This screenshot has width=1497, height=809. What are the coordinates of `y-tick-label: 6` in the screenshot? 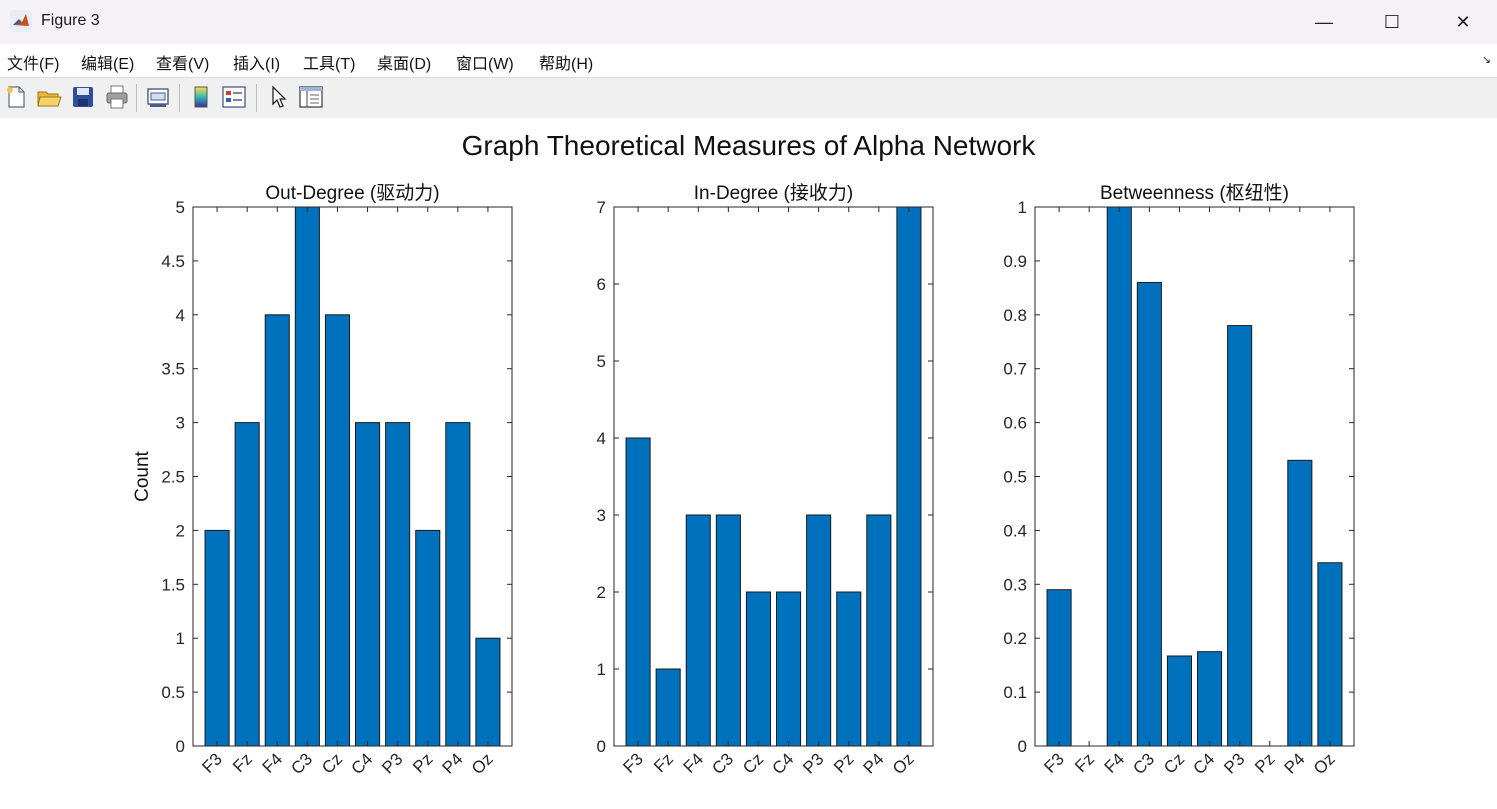 It's located at (601, 284).